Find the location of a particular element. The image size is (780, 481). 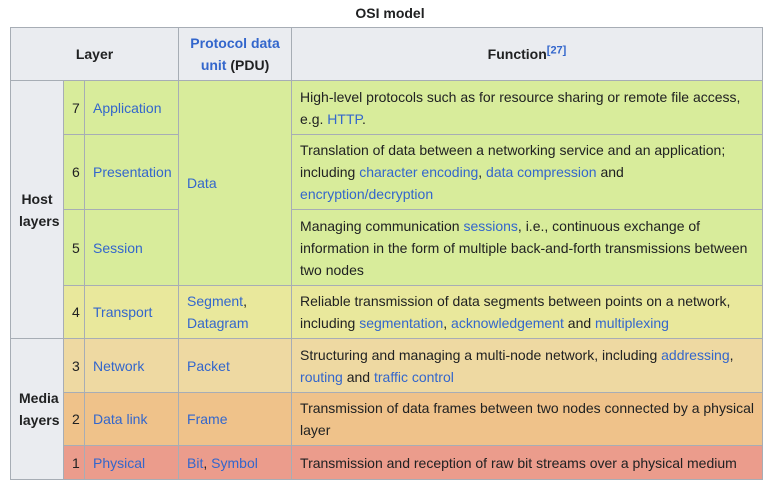

wiki-link: Packet is located at coordinates (208, 365).